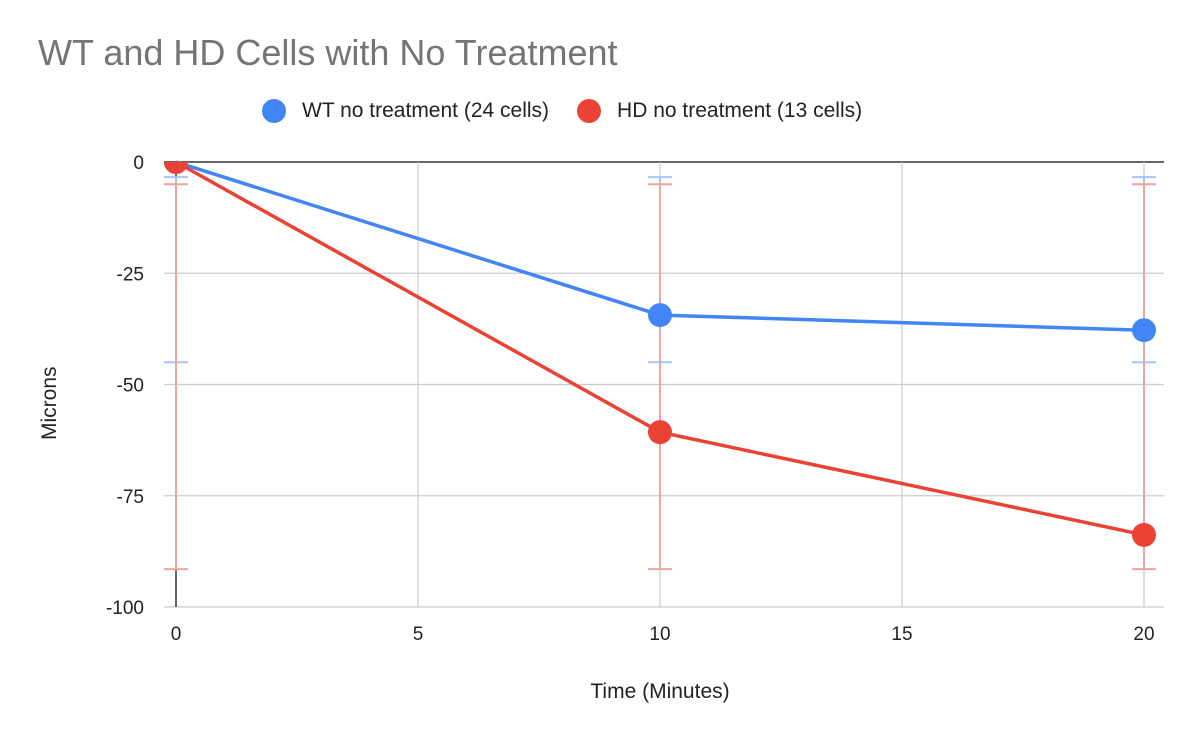  I want to click on legend-marker-hd-icon, so click(589, 111).